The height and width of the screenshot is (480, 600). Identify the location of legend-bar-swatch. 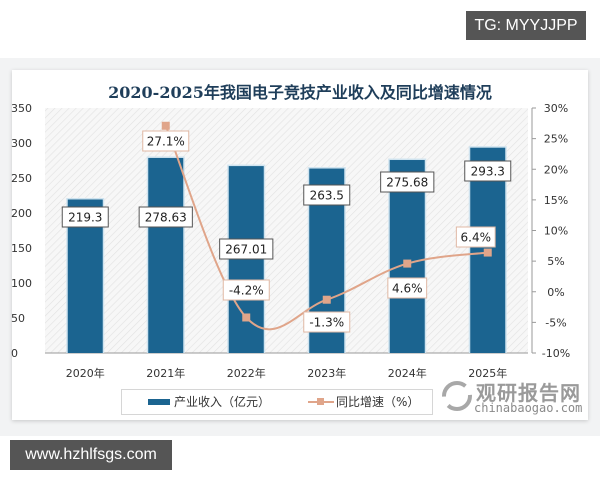
(159, 402).